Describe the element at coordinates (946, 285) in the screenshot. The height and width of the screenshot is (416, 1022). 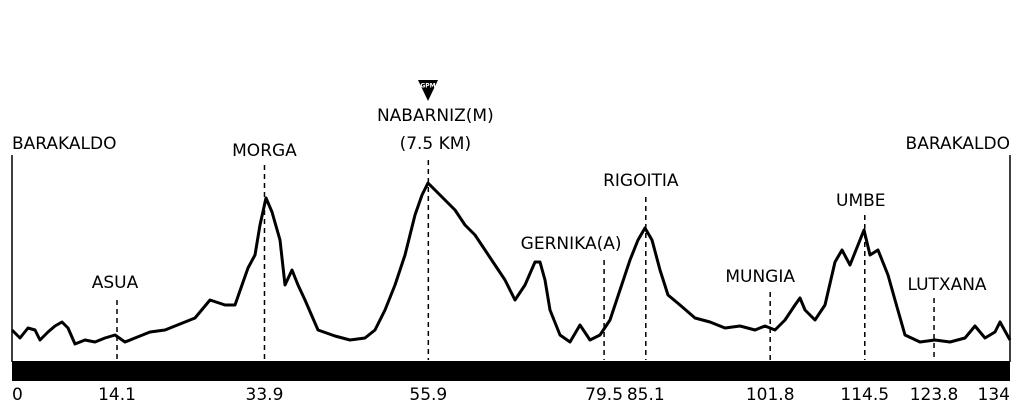
I see `place-label: LUTXANA` at that location.